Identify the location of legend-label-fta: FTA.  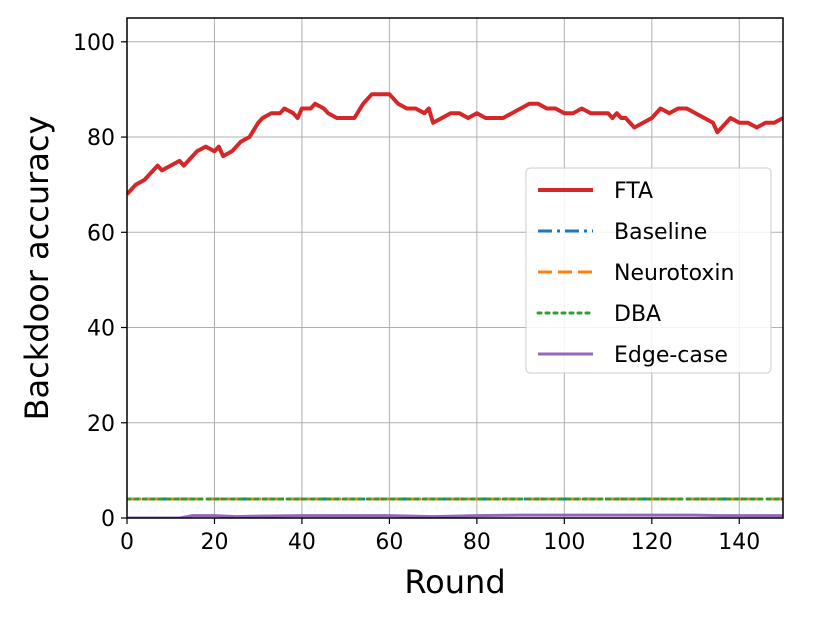
(633, 191).